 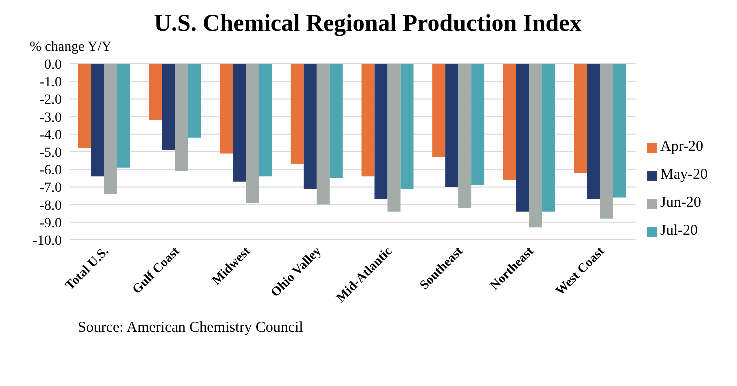 I want to click on chart-title: U.S. Chemical Regional Production Index, so click(x=368, y=24).